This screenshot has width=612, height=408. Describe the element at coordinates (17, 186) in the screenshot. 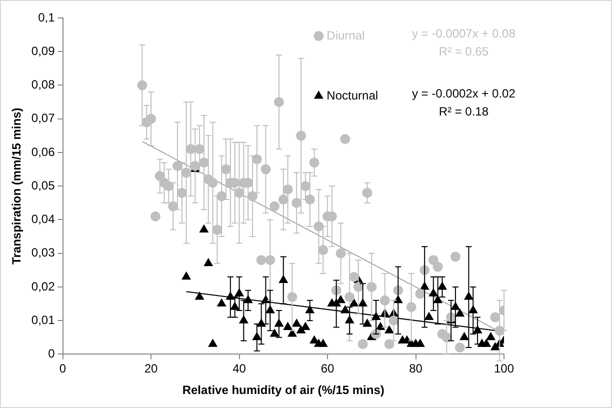

I see `y-axis-title: Transpiration (mm/15 mins)` at that location.